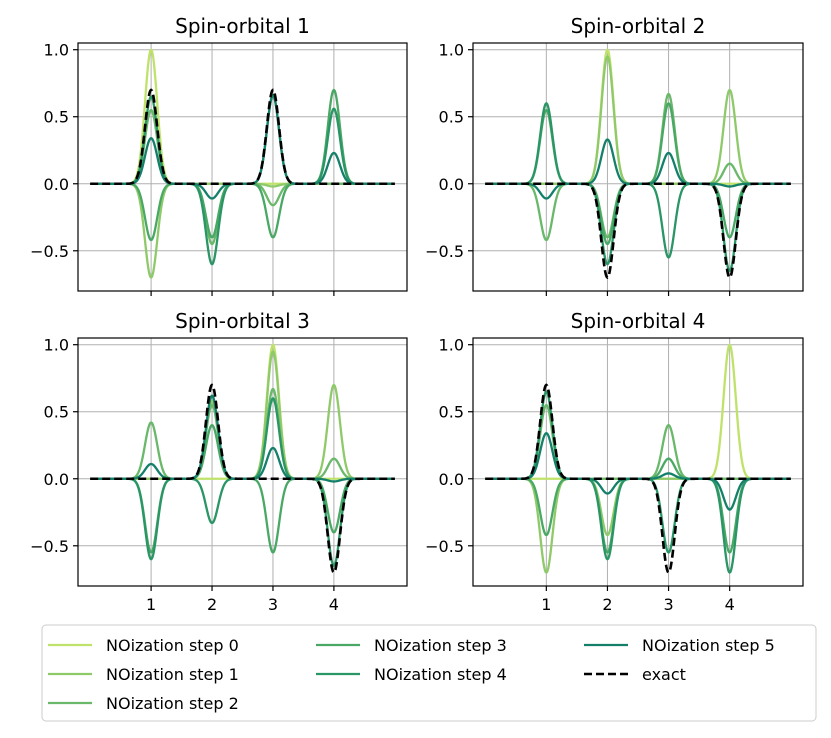  I want to click on legend-box, so click(429, 673).